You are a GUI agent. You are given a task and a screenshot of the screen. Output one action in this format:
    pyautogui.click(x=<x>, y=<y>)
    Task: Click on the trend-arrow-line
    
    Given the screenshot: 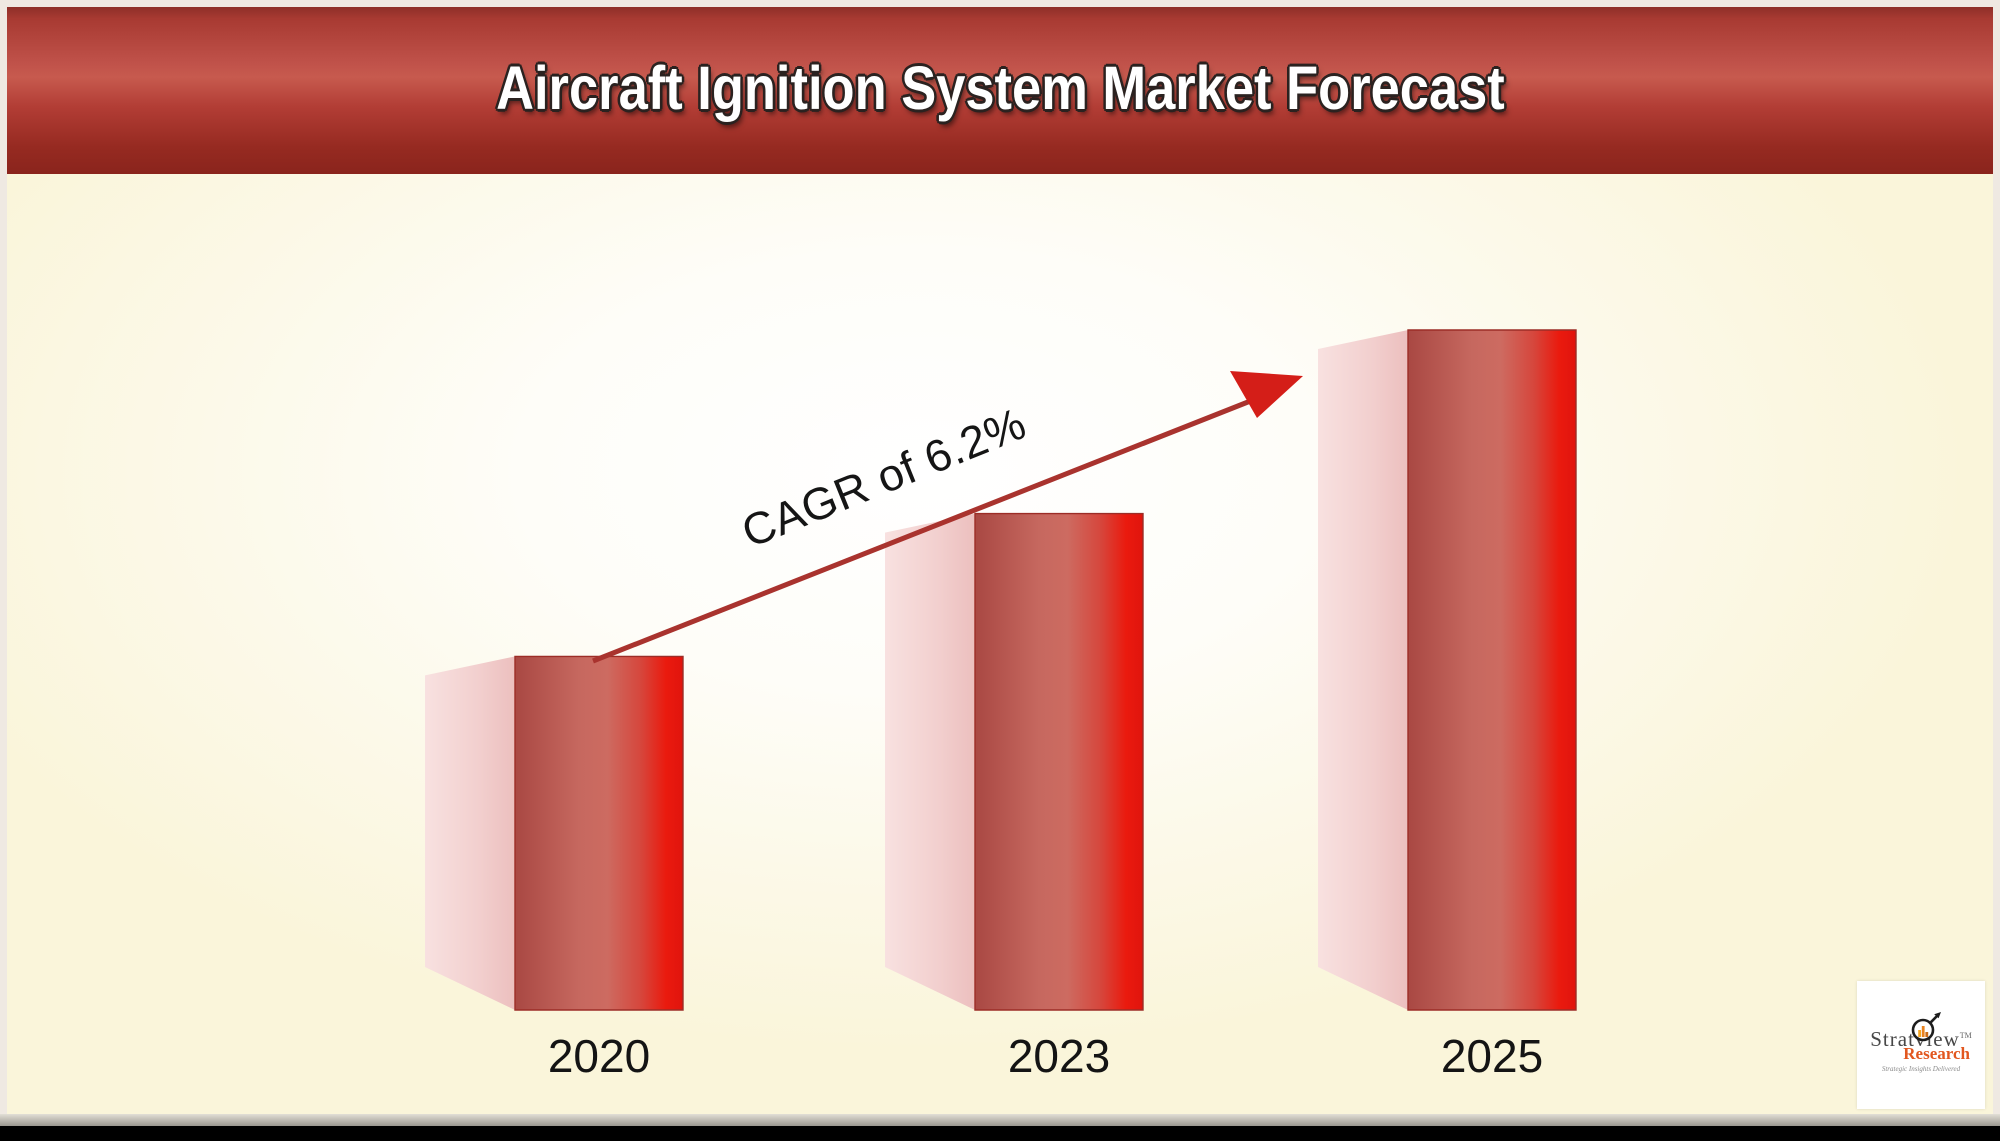 What is the action you would take?
    pyautogui.click(x=923, y=530)
    